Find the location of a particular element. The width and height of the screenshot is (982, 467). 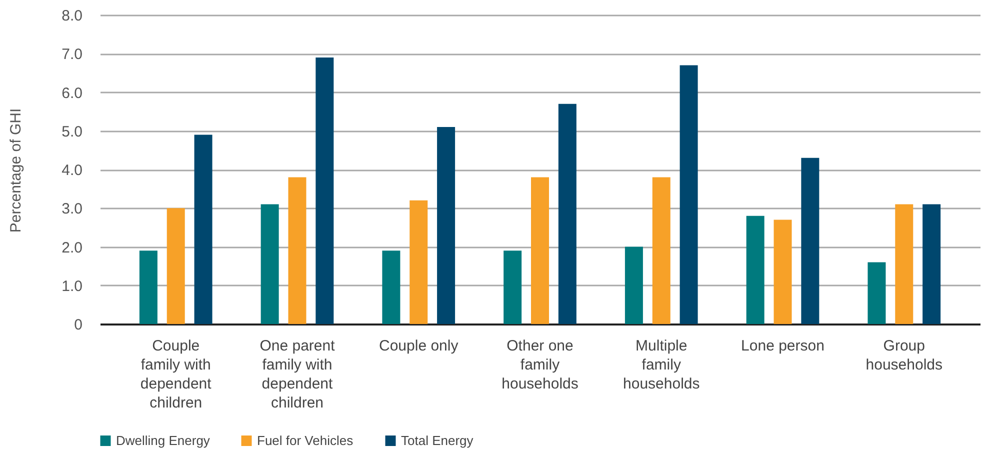

x-tick-label: Multiple family households is located at coordinates (661, 365).